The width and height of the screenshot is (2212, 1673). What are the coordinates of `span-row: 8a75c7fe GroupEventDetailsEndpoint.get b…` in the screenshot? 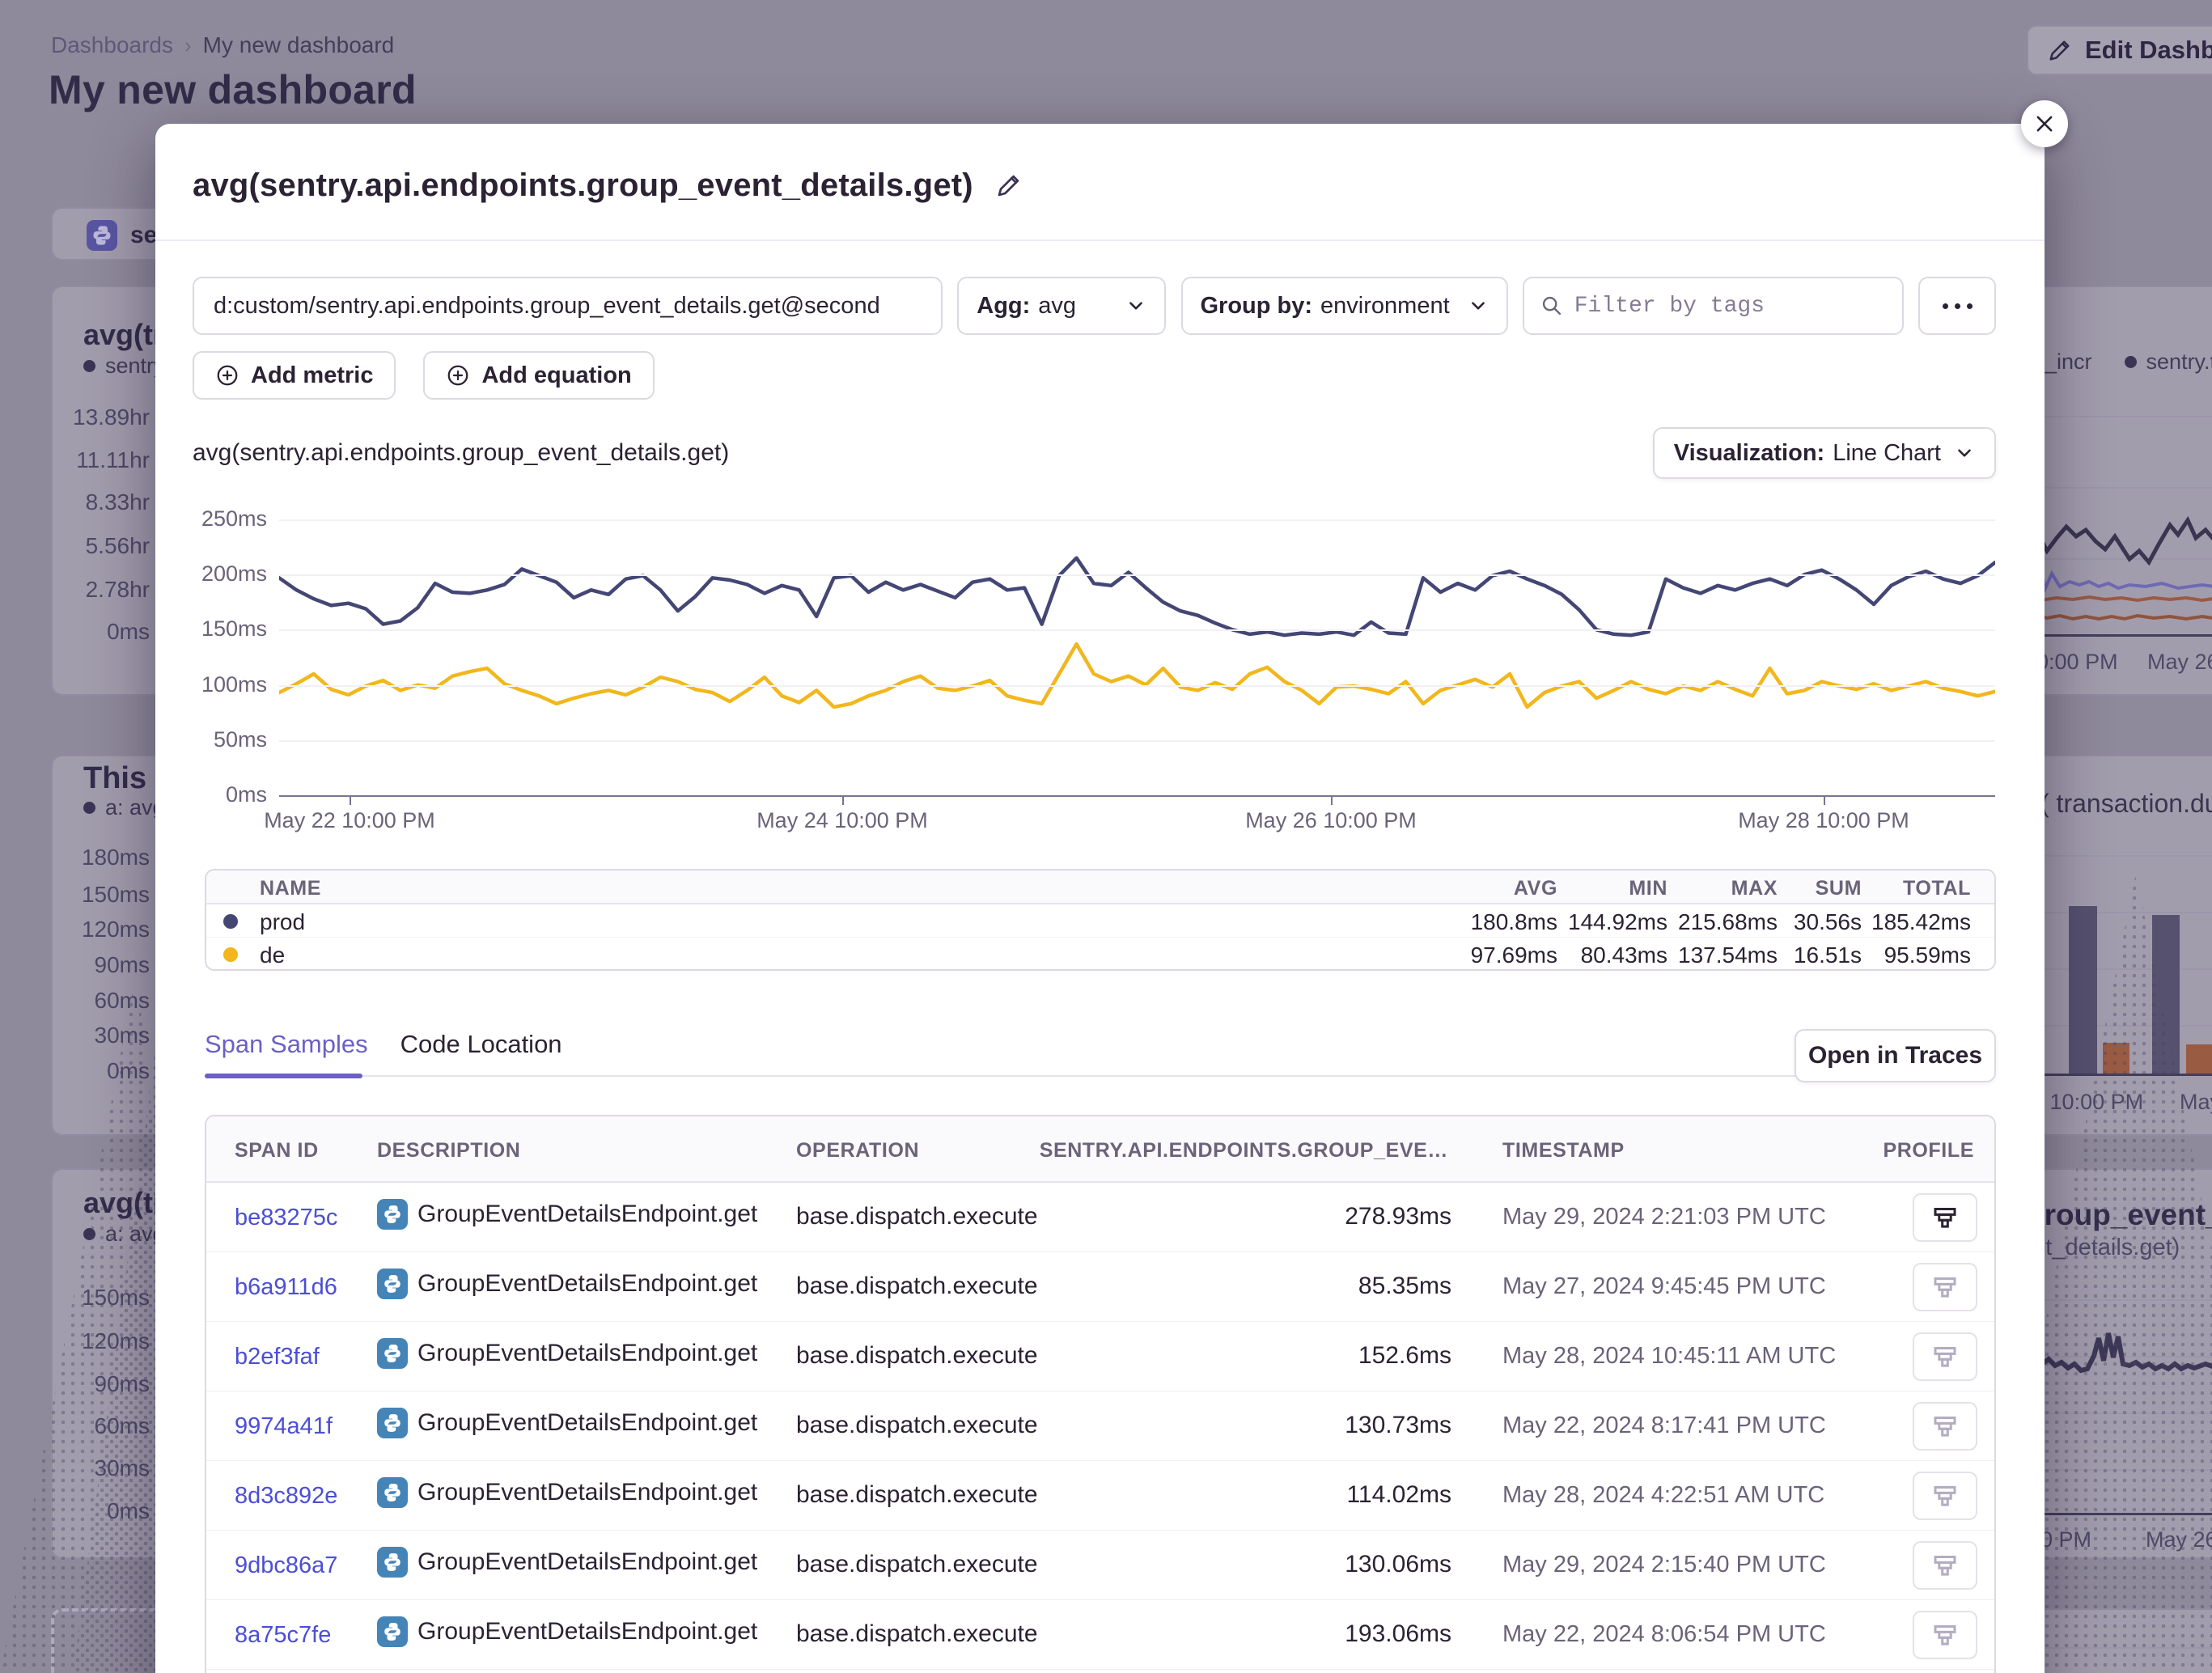 It's located at (1100, 1635).